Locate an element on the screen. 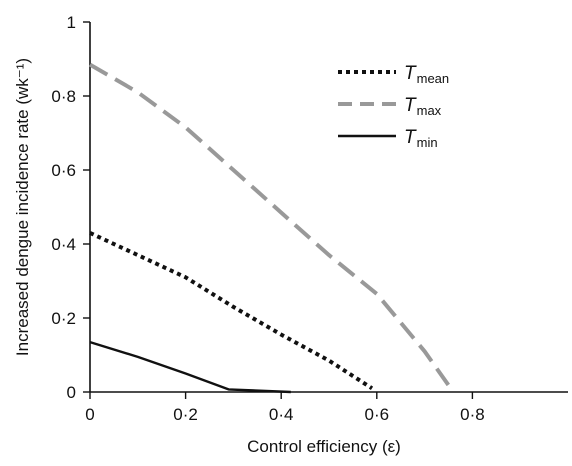 Image resolution: width=572 pixels, height=466 pixels. legend-label-max: Tmax is located at coordinates (423, 106).